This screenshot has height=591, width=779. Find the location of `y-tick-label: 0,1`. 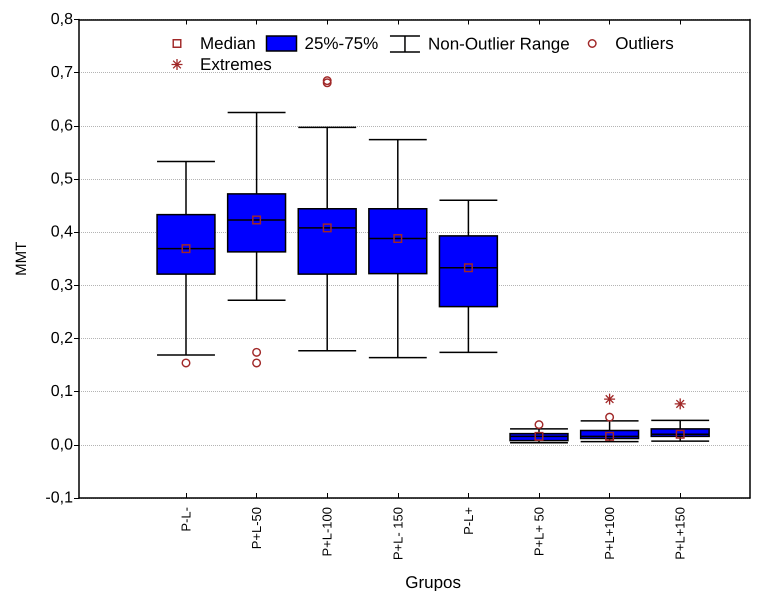

y-tick-label: 0,1 is located at coordinates (62, 391).